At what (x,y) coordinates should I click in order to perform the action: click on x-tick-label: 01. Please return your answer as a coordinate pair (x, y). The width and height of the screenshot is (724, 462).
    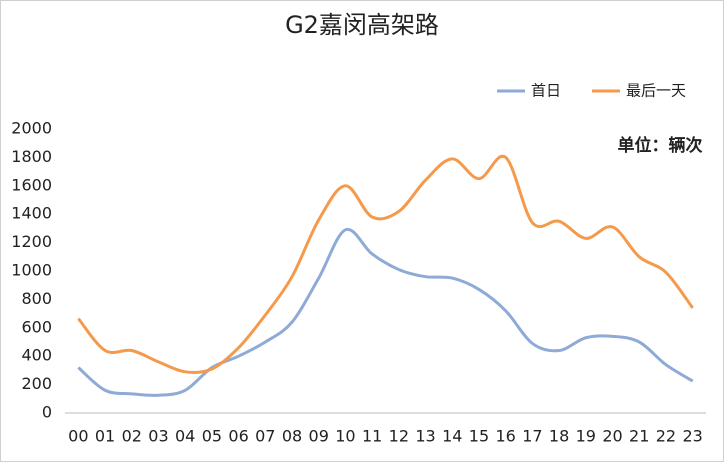
    Looking at the image, I should click on (105, 436).